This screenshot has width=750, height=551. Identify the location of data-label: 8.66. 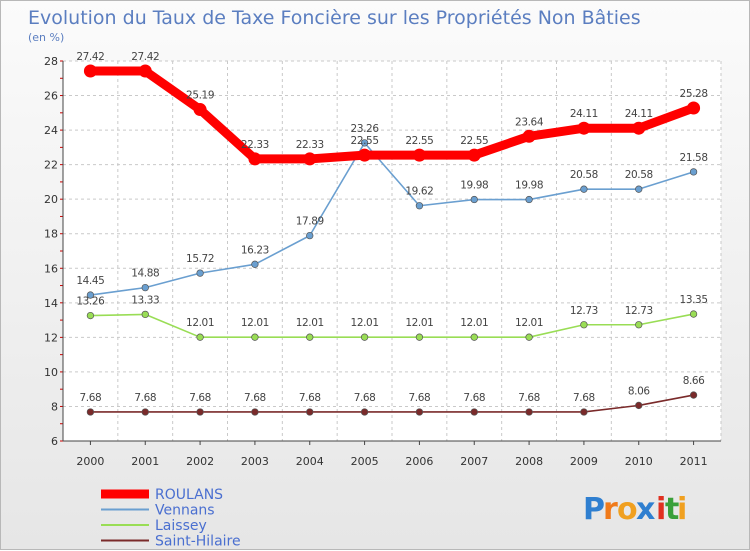
(694, 381).